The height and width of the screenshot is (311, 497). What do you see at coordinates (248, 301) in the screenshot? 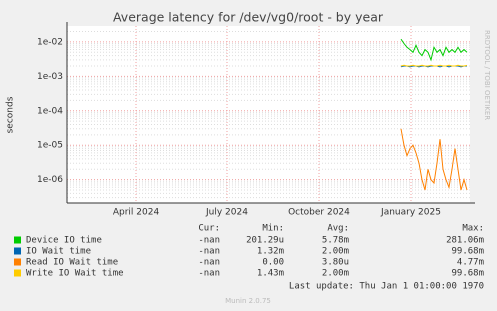
I see `footer: Munin 2.0.75` at bounding box center [248, 301].